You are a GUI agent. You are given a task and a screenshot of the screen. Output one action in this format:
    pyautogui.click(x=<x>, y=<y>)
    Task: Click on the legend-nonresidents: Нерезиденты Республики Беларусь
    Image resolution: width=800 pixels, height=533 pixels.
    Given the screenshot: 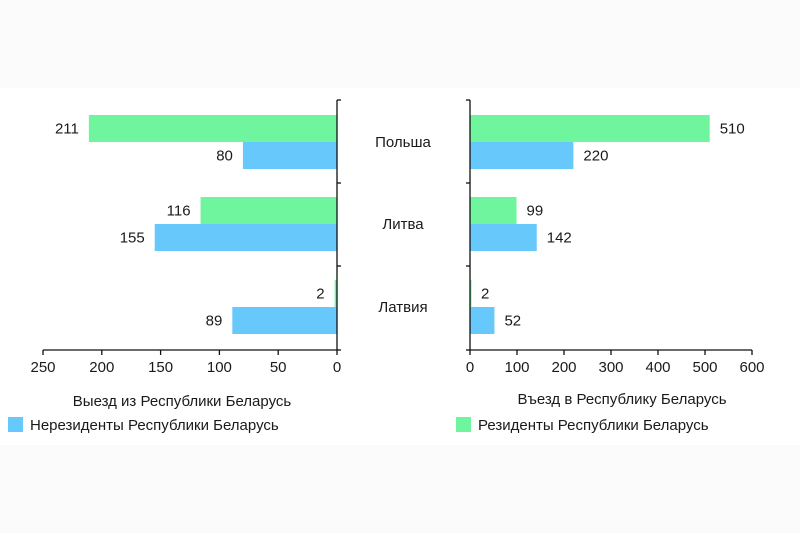 What is the action you would take?
    pyautogui.click(x=143, y=425)
    